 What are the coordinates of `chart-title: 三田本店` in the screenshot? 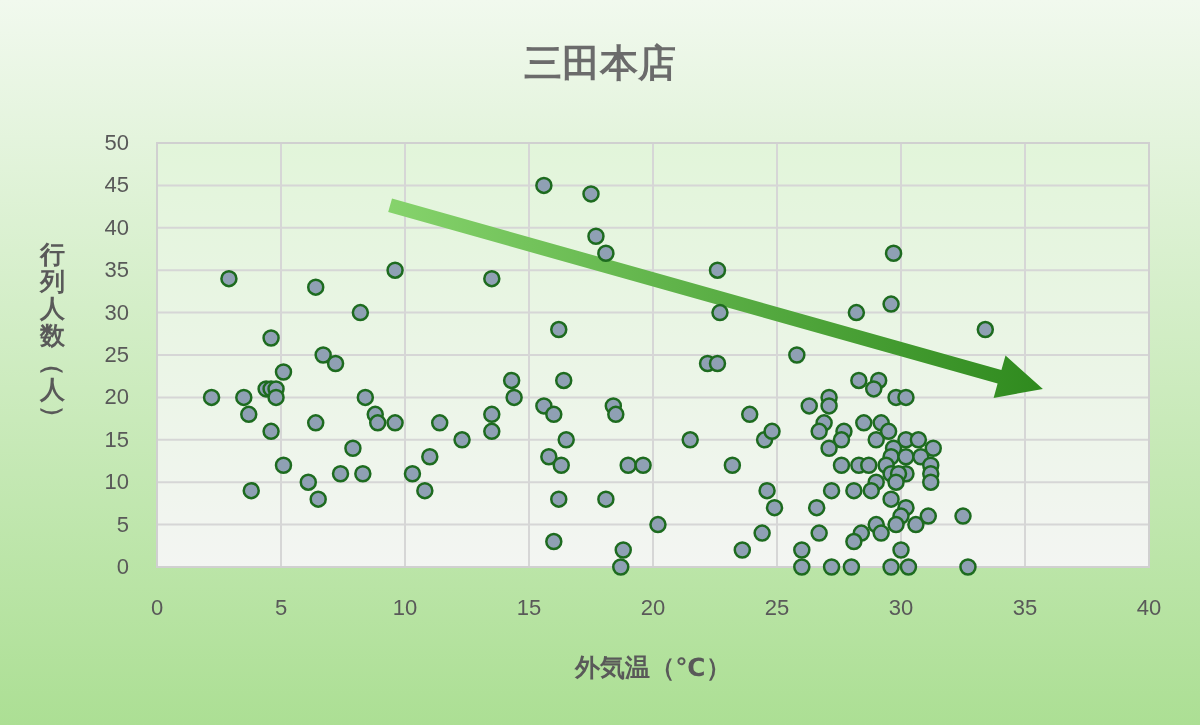 It's located at (600, 63).